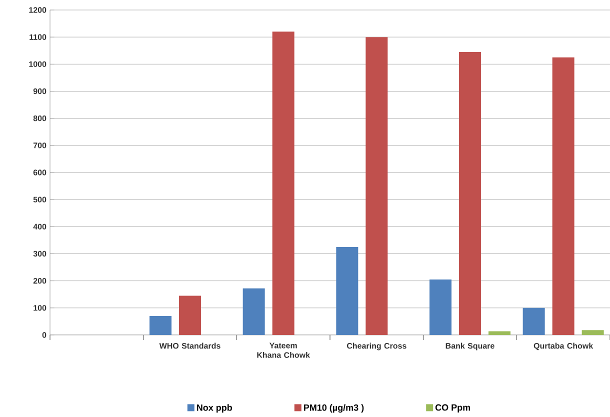  I want to click on y-tick-label: 1000, so click(37, 64).